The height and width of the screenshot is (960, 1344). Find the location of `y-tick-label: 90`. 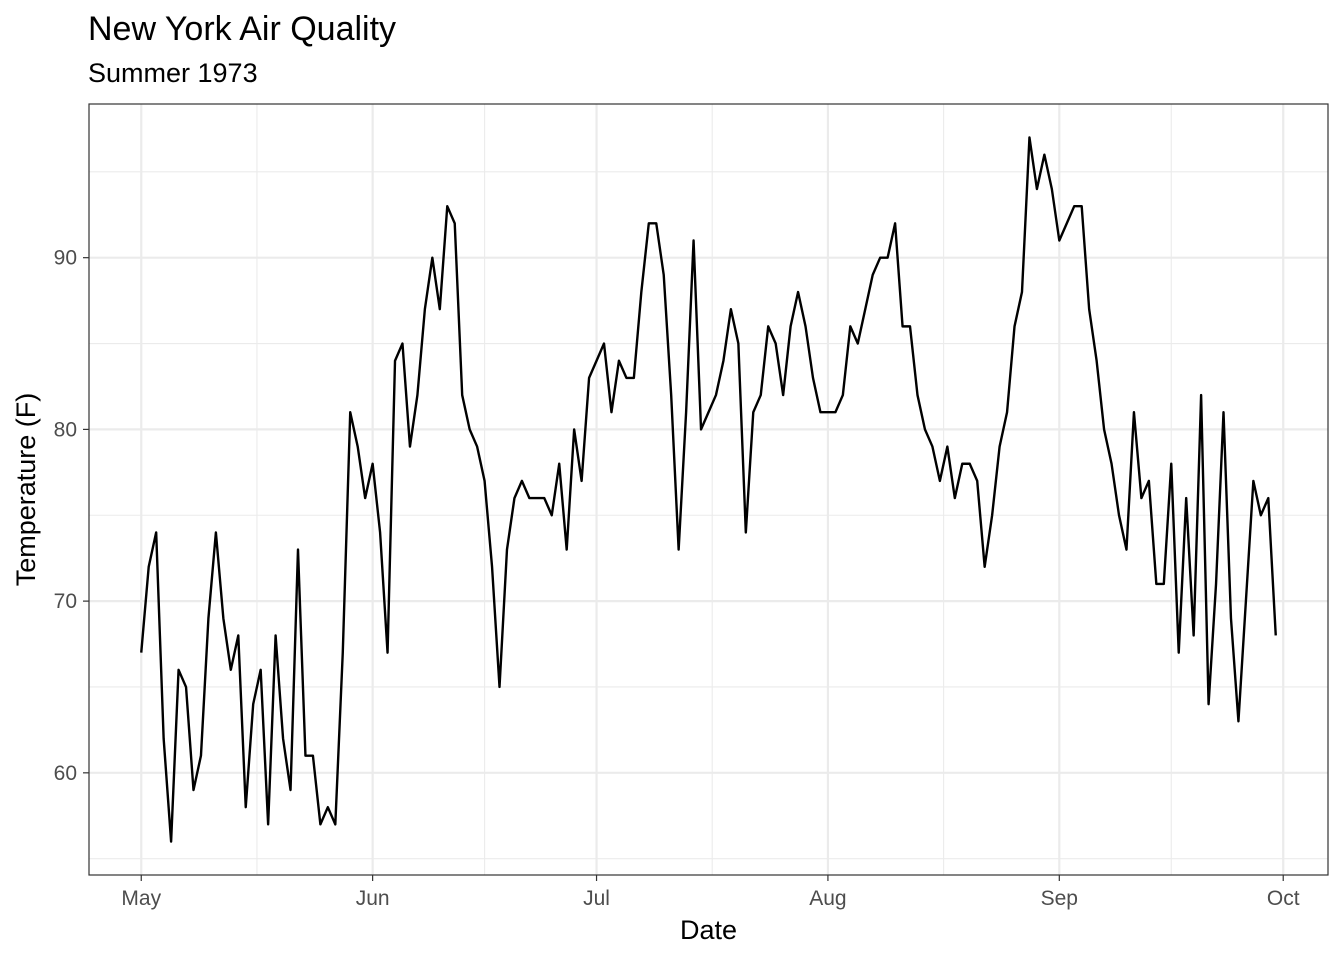

y-tick-label: 90 is located at coordinates (65, 258).